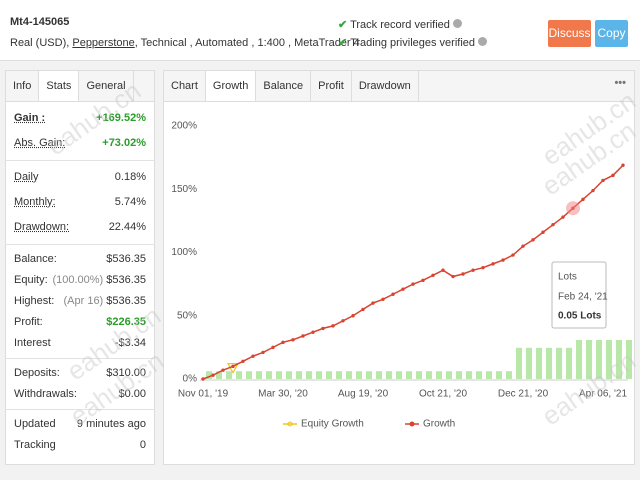 Image resolution: width=640 pixels, height=480 pixels. What do you see at coordinates (130, 202) in the screenshot?
I see `stat-value-wrap: 5.74%` at bounding box center [130, 202].